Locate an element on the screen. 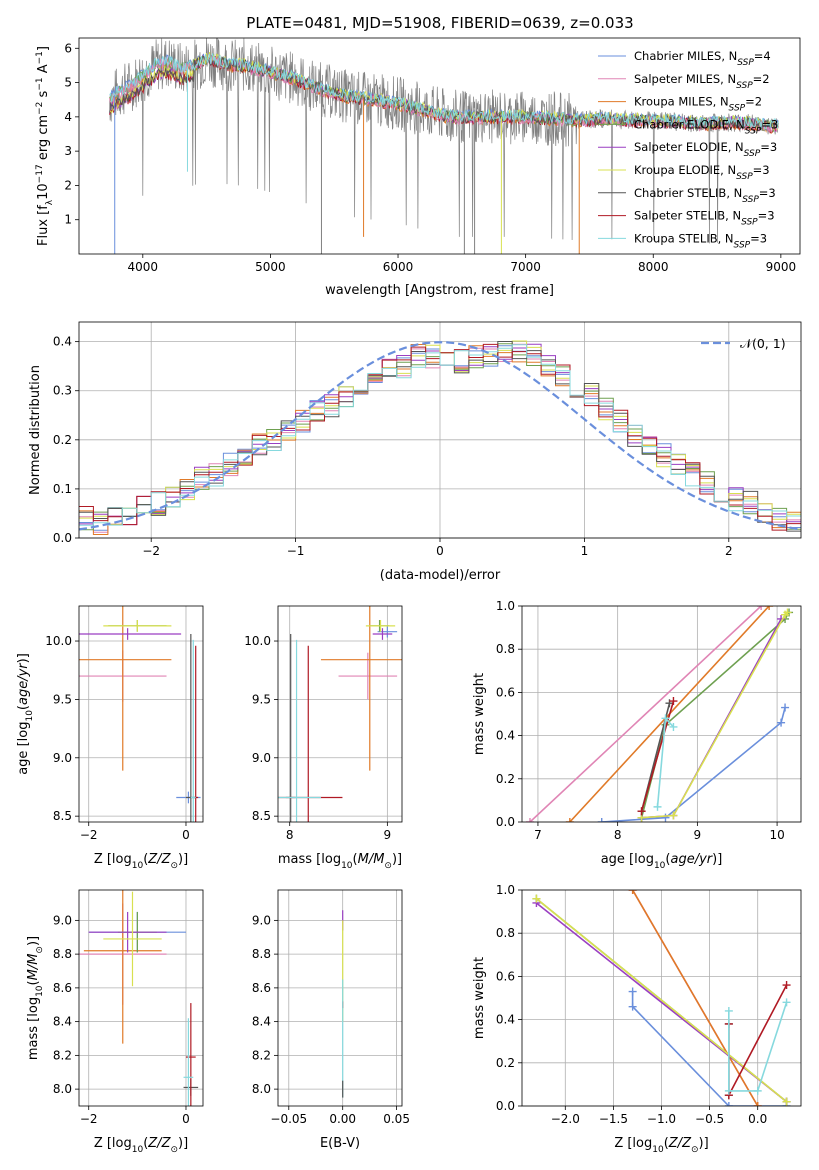 This screenshot has height=1170, width=819. x-tick-label: 1 is located at coordinates (585, 551).